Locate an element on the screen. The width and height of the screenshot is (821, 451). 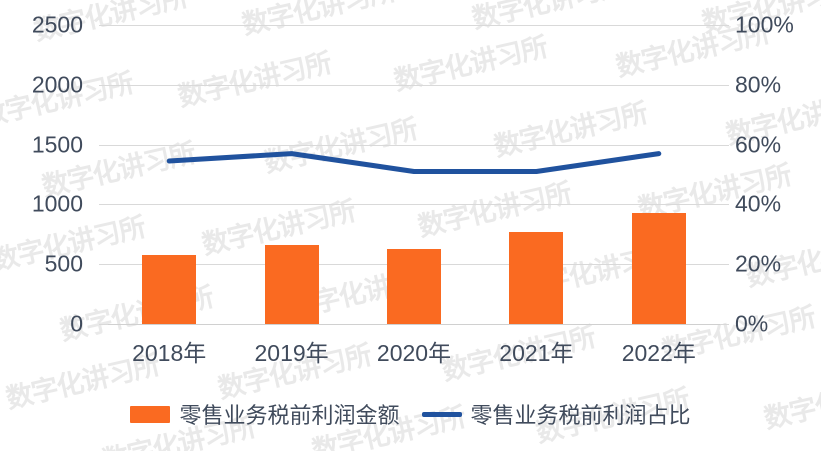
y-axis-right-tick-label: 80% is located at coordinates (758, 84).